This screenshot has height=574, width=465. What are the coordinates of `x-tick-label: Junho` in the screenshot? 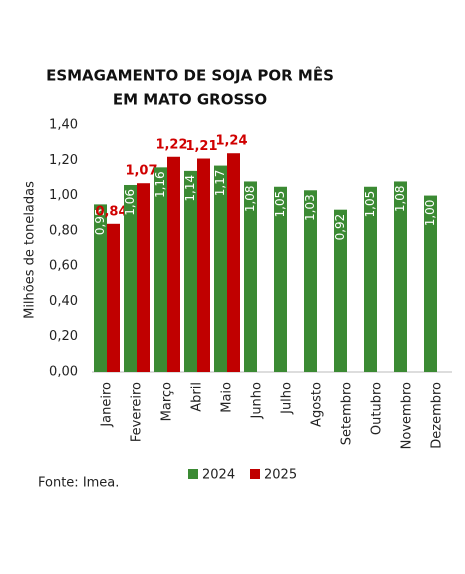 It's located at (257, 401).